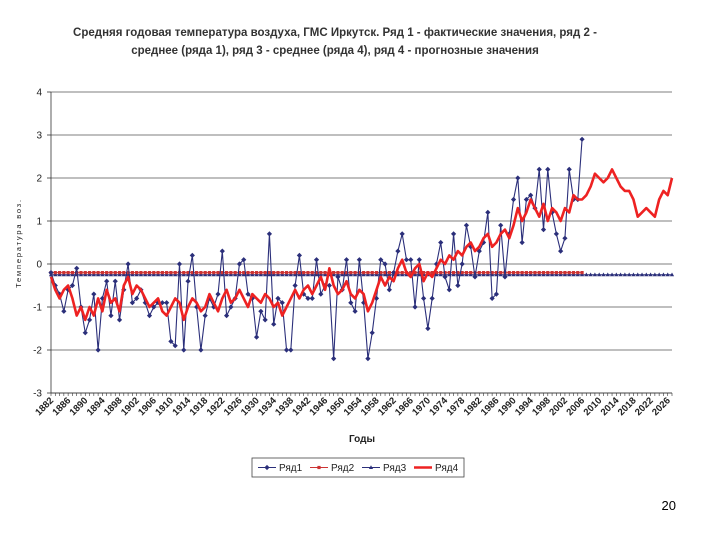 The width and height of the screenshot is (720, 540). Describe the element at coordinates (291, 468) in the screenshot. I see `legend-label: Ряд1` at that location.